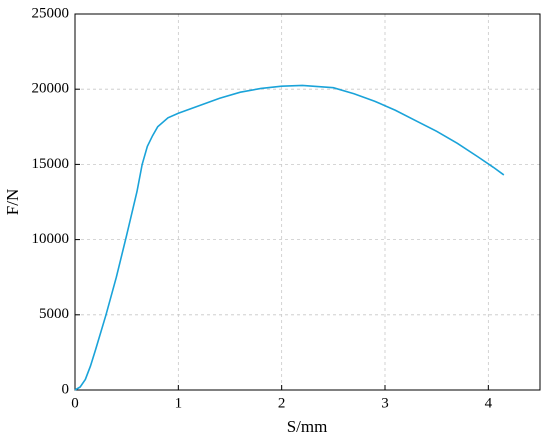  What do you see at coordinates (307, 426) in the screenshot?
I see `x-axis-label: S/mm` at bounding box center [307, 426].